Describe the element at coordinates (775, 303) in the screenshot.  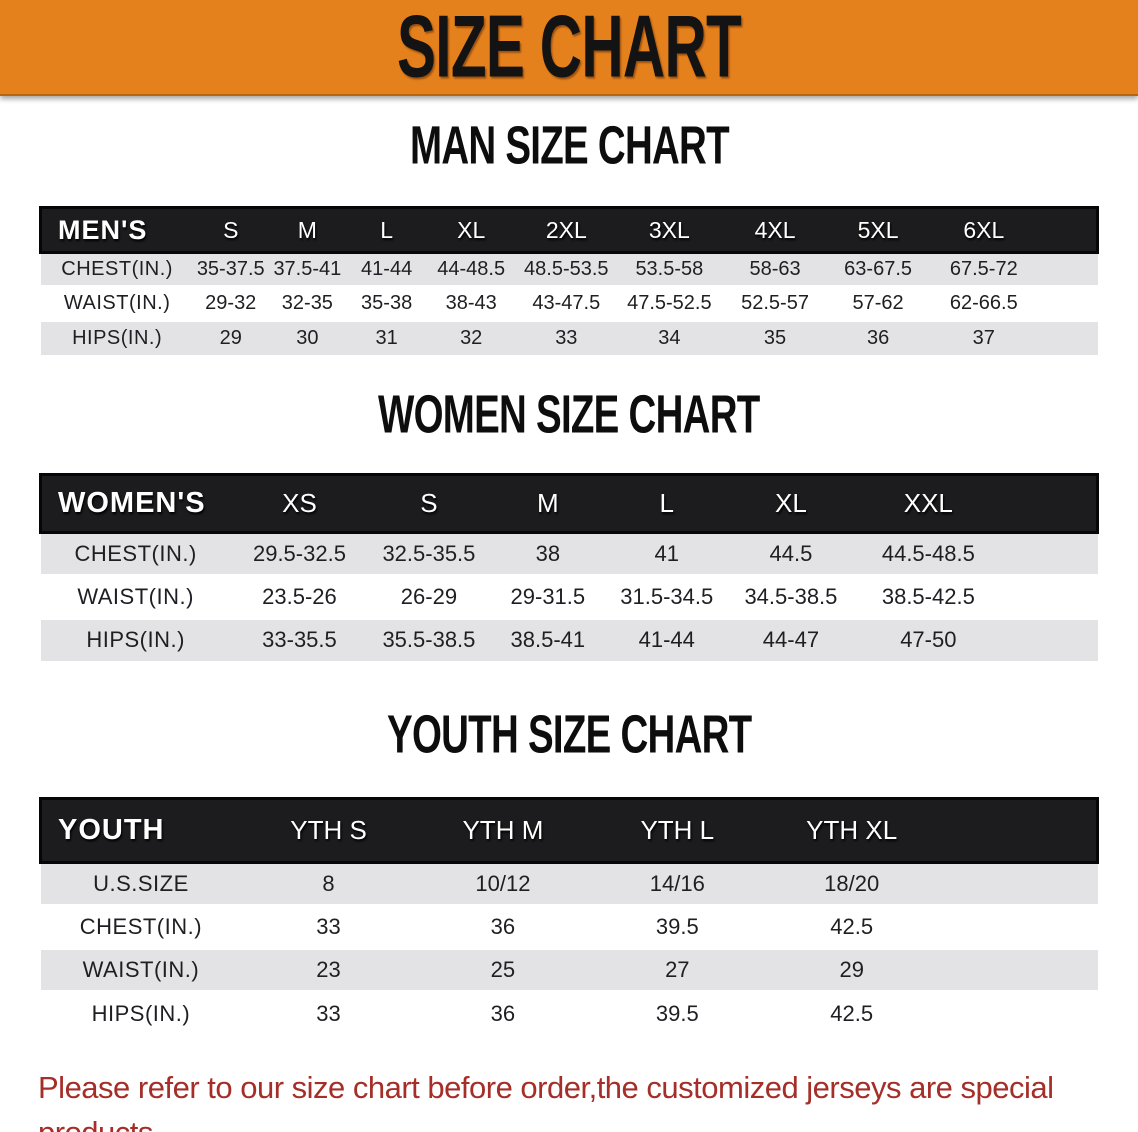
I see `size-cell: 52.5-57` at that location.